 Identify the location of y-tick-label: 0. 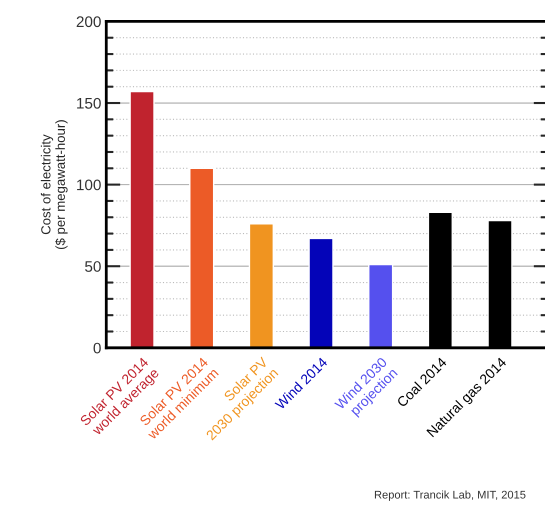
(97, 348).